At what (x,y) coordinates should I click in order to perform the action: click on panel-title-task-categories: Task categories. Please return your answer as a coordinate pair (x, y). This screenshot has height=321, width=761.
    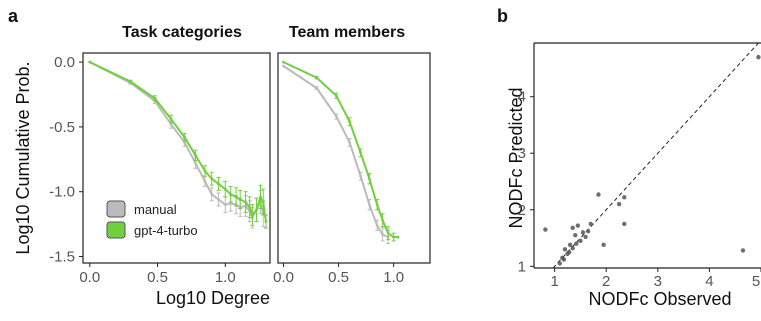
    Looking at the image, I should click on (182, 32).